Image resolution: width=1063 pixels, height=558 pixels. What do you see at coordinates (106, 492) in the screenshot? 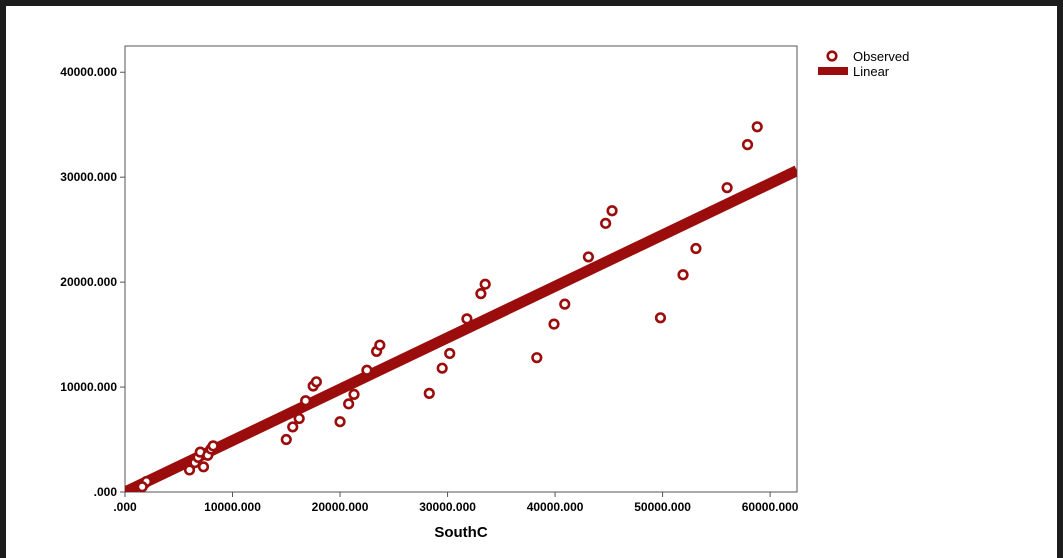
I see `y-tick-label: .000` at bounding box center [106, 492].